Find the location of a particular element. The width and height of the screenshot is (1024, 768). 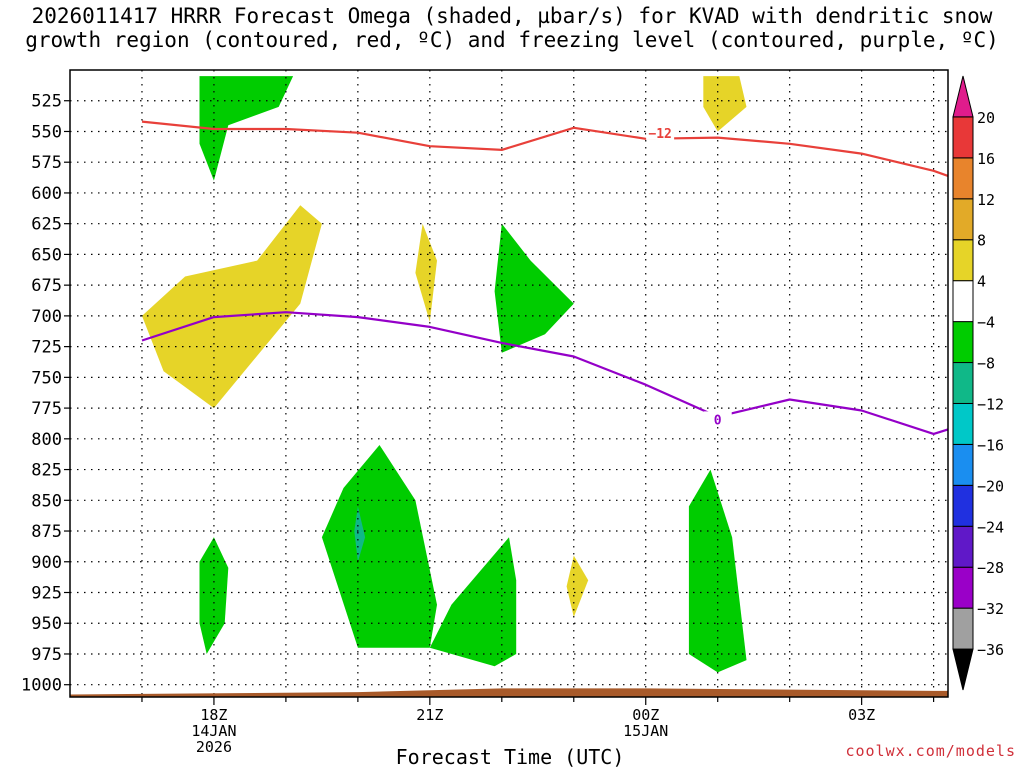

x-tick-label: 21Z is located at coordinates (429, 715).